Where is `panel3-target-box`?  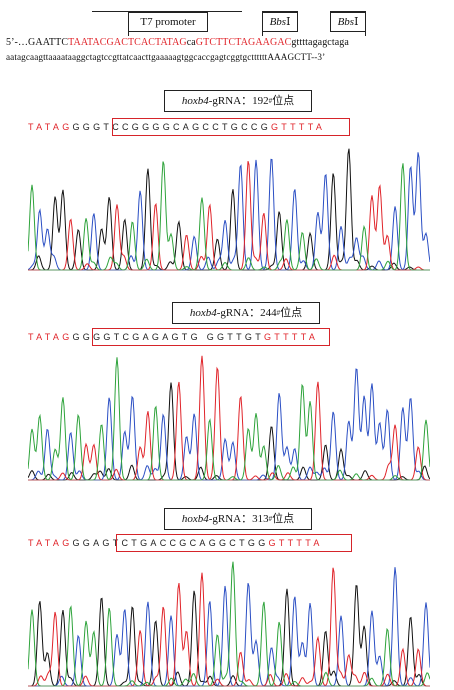 panel3-target-box is located at coordinates (234, 543).